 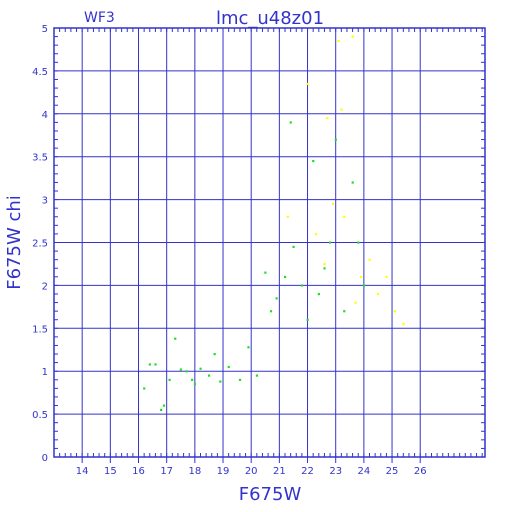 I want to click on x-tick-label: 26, so click(x=420, y=471).